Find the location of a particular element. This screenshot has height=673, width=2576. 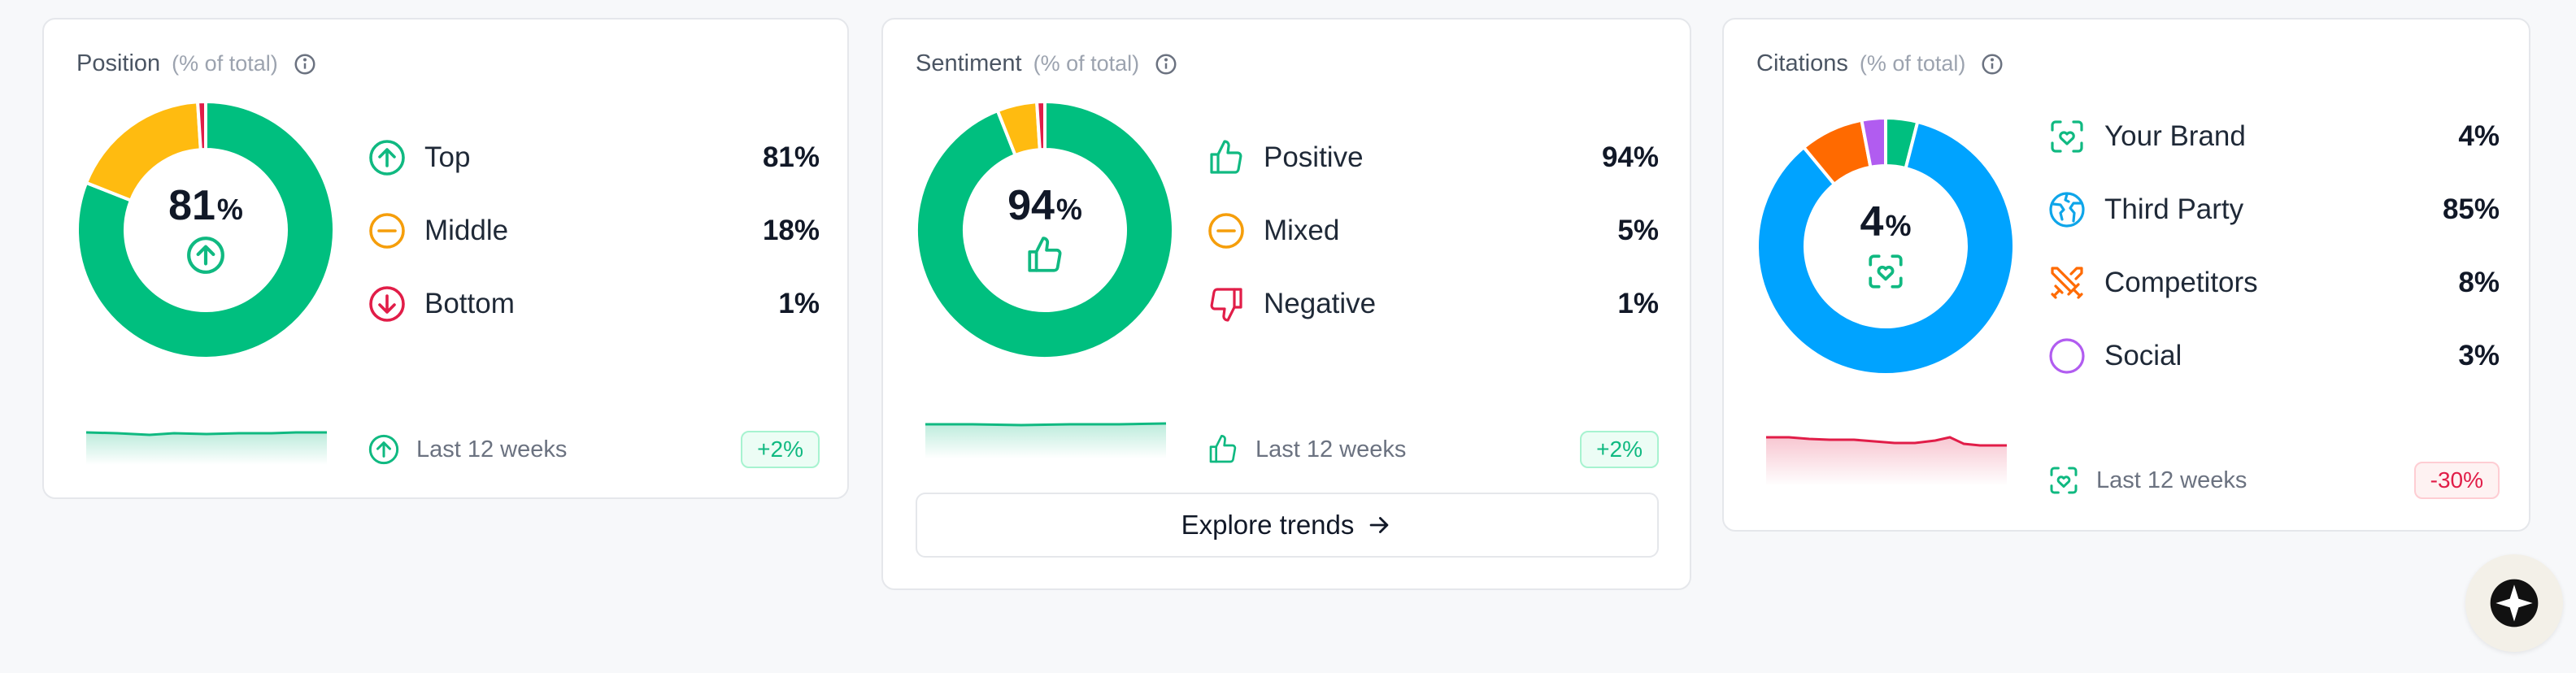

legend-label: Middle is located at coordinates (466, 231).